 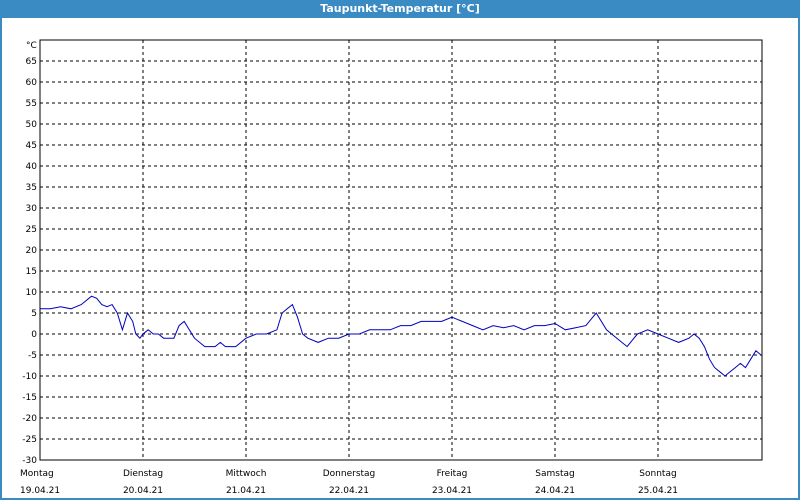 What do you see at coordinates (29, 461) in the screenshot?
I see `y-tick-label: -30` at bounding box center [29, 461].